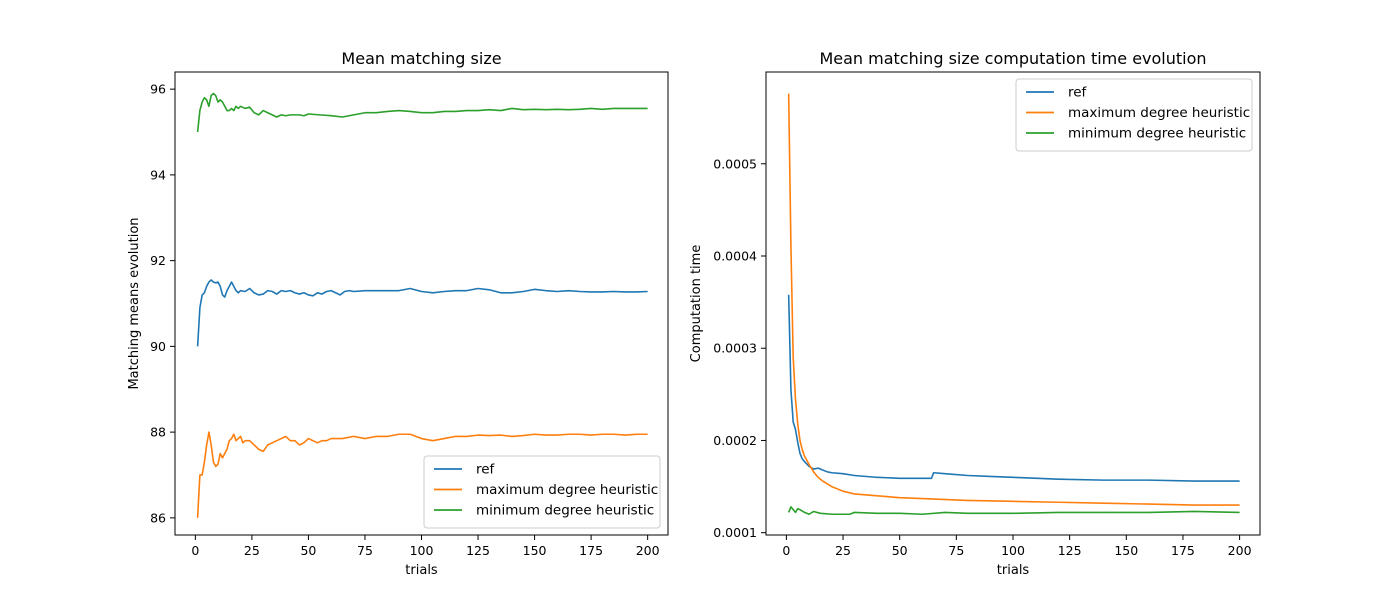 Image resolution: width=1400 pixels, height=600 pixels. I want to click on y-tick-label: 0.0002, so click(735, 440).